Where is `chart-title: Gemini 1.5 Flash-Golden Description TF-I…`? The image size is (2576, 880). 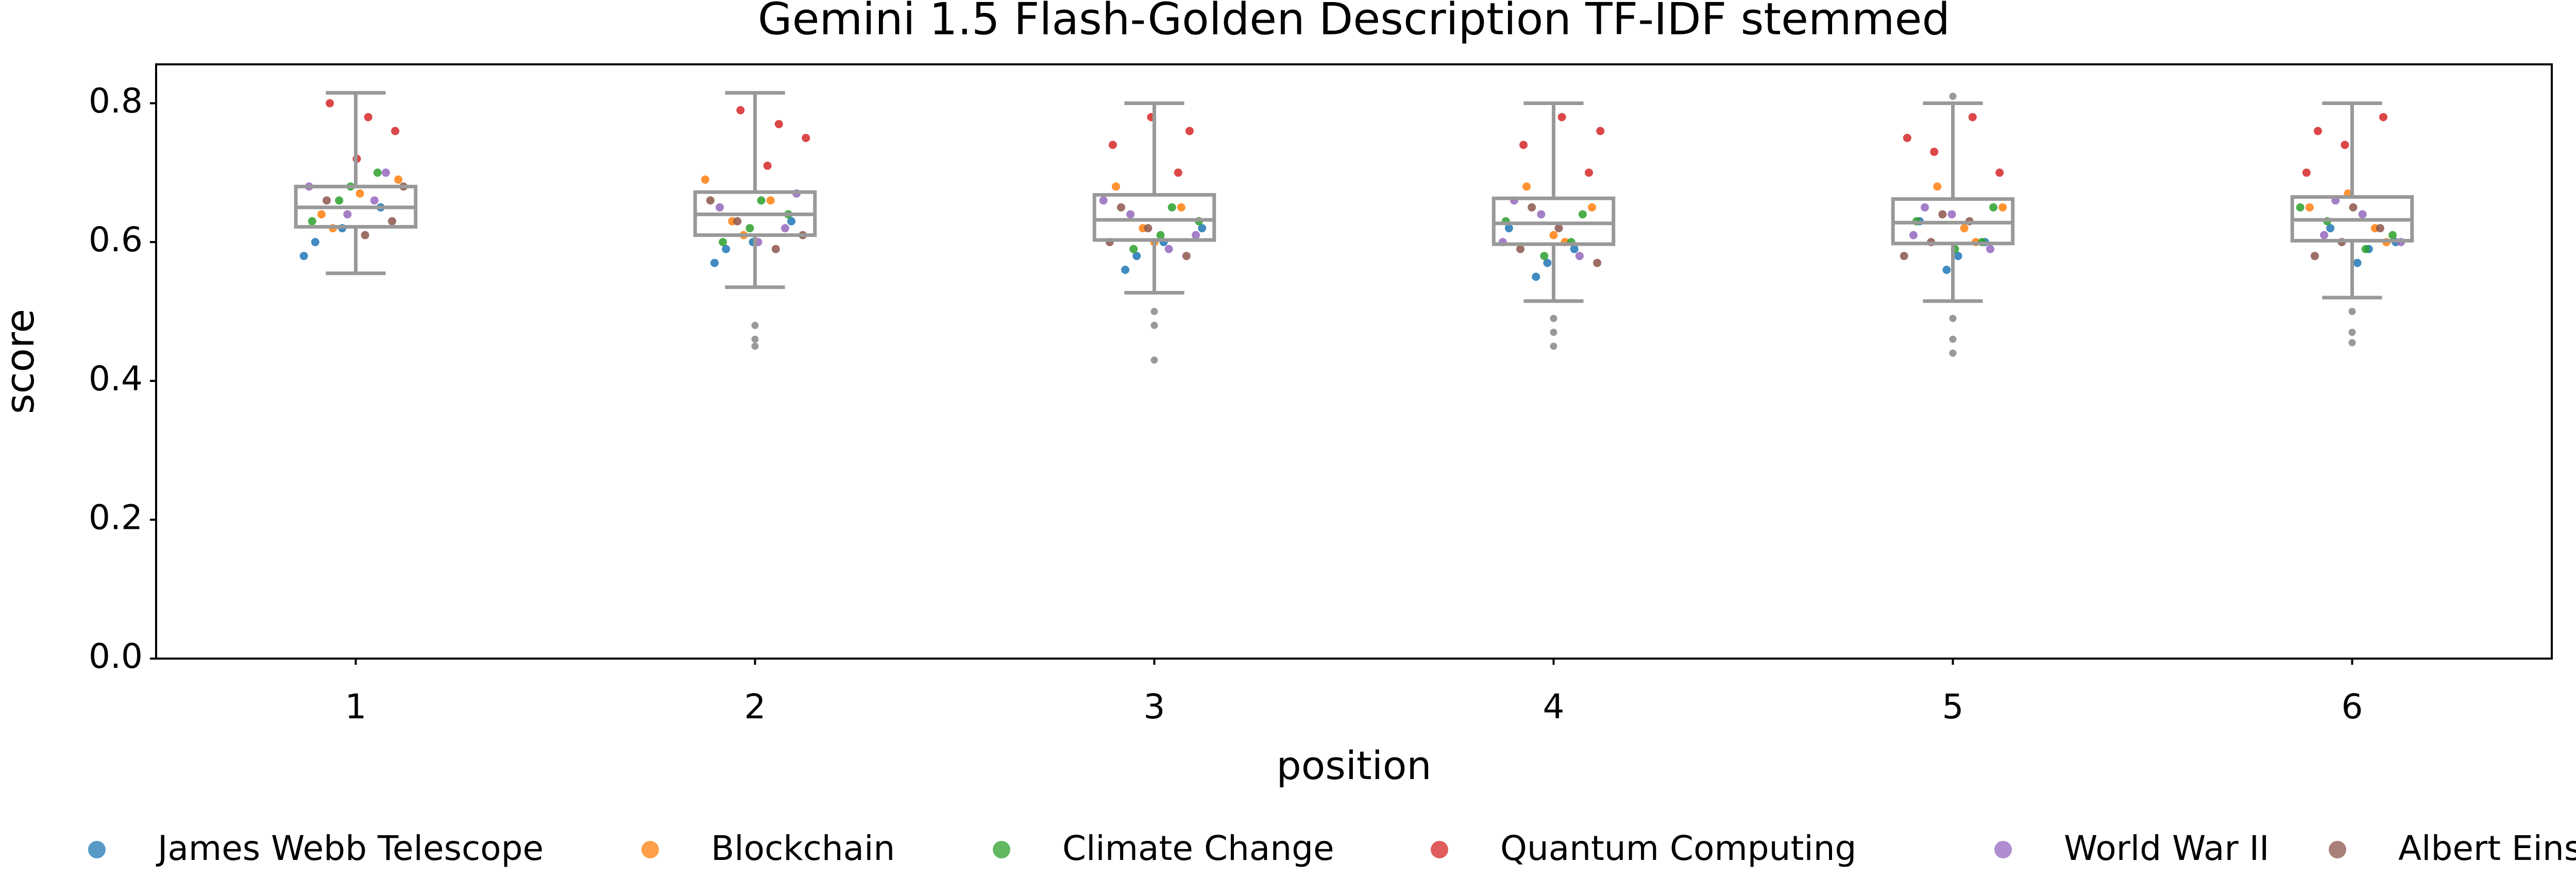 chart-title: Gemini 1.5 Flash-Golden Description TF-I… is located at coordinates (1354, 22).